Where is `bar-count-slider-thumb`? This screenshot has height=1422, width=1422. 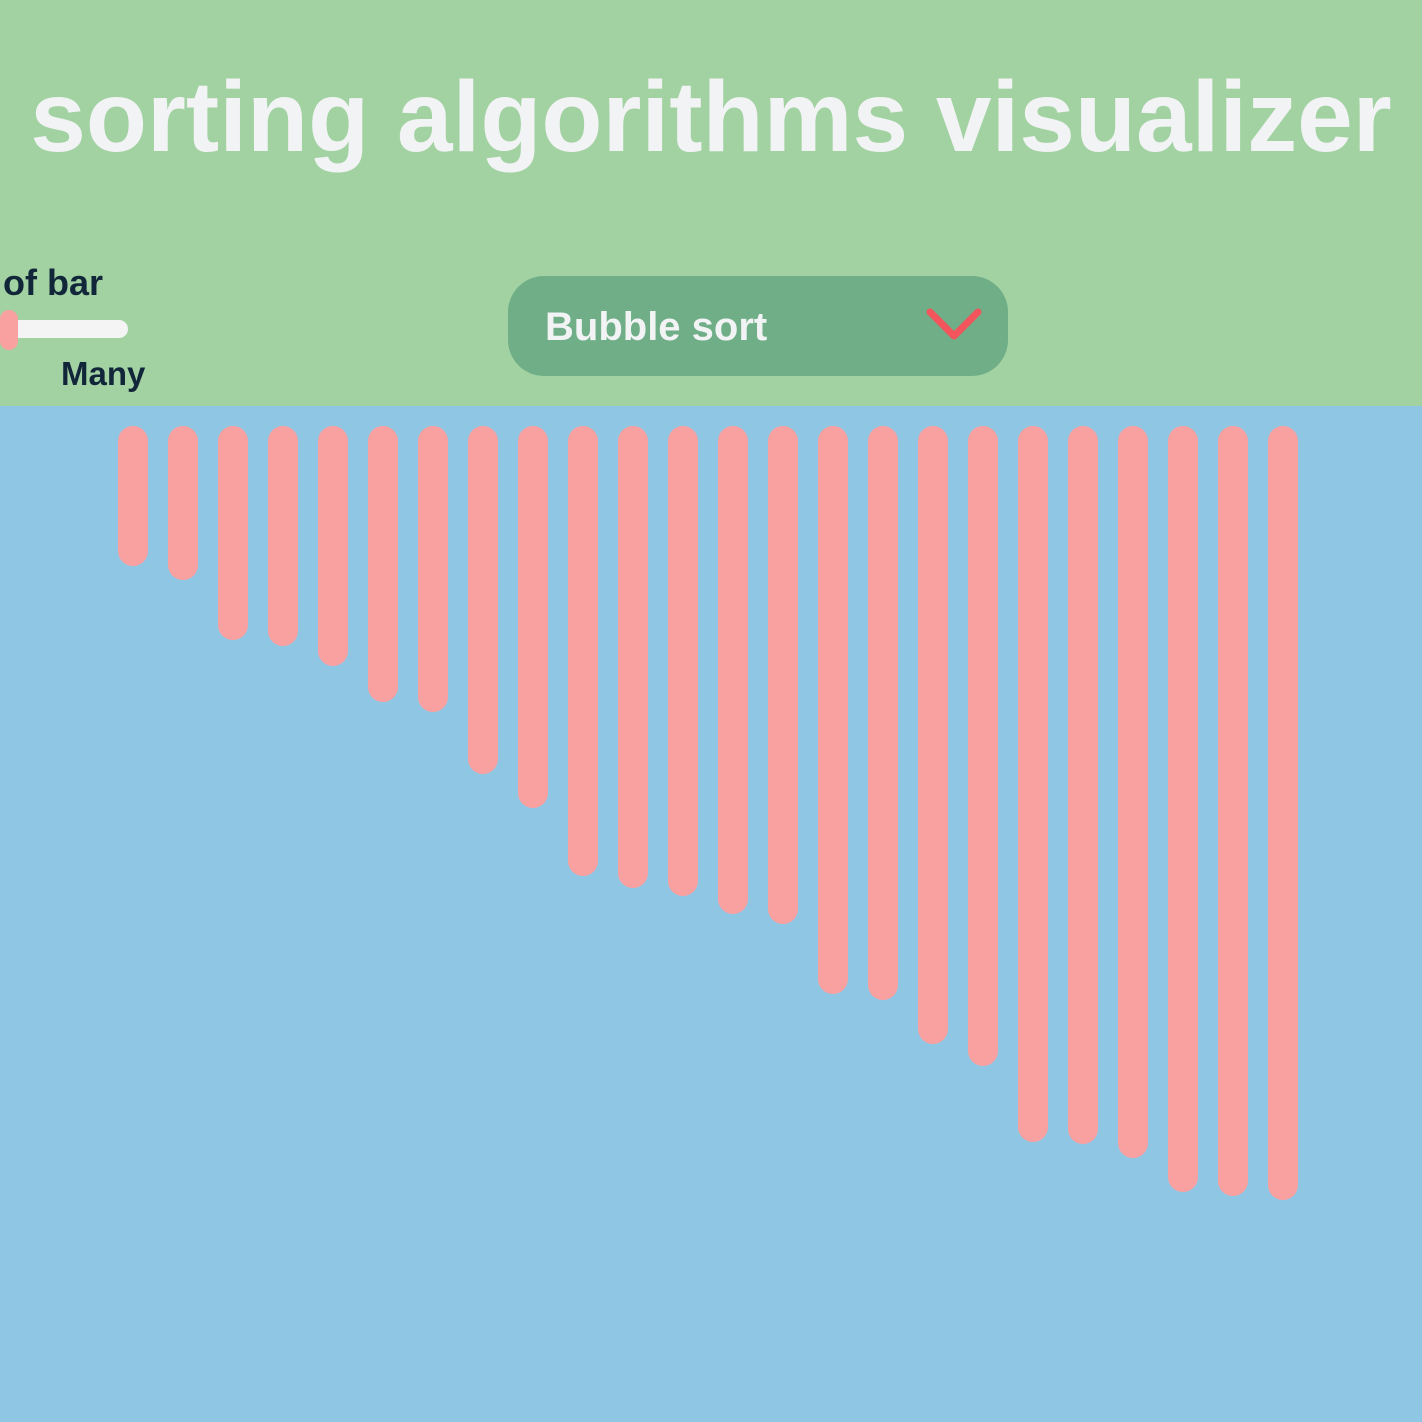
bar-count-slider-thumb is located at coordinates (9, 330).